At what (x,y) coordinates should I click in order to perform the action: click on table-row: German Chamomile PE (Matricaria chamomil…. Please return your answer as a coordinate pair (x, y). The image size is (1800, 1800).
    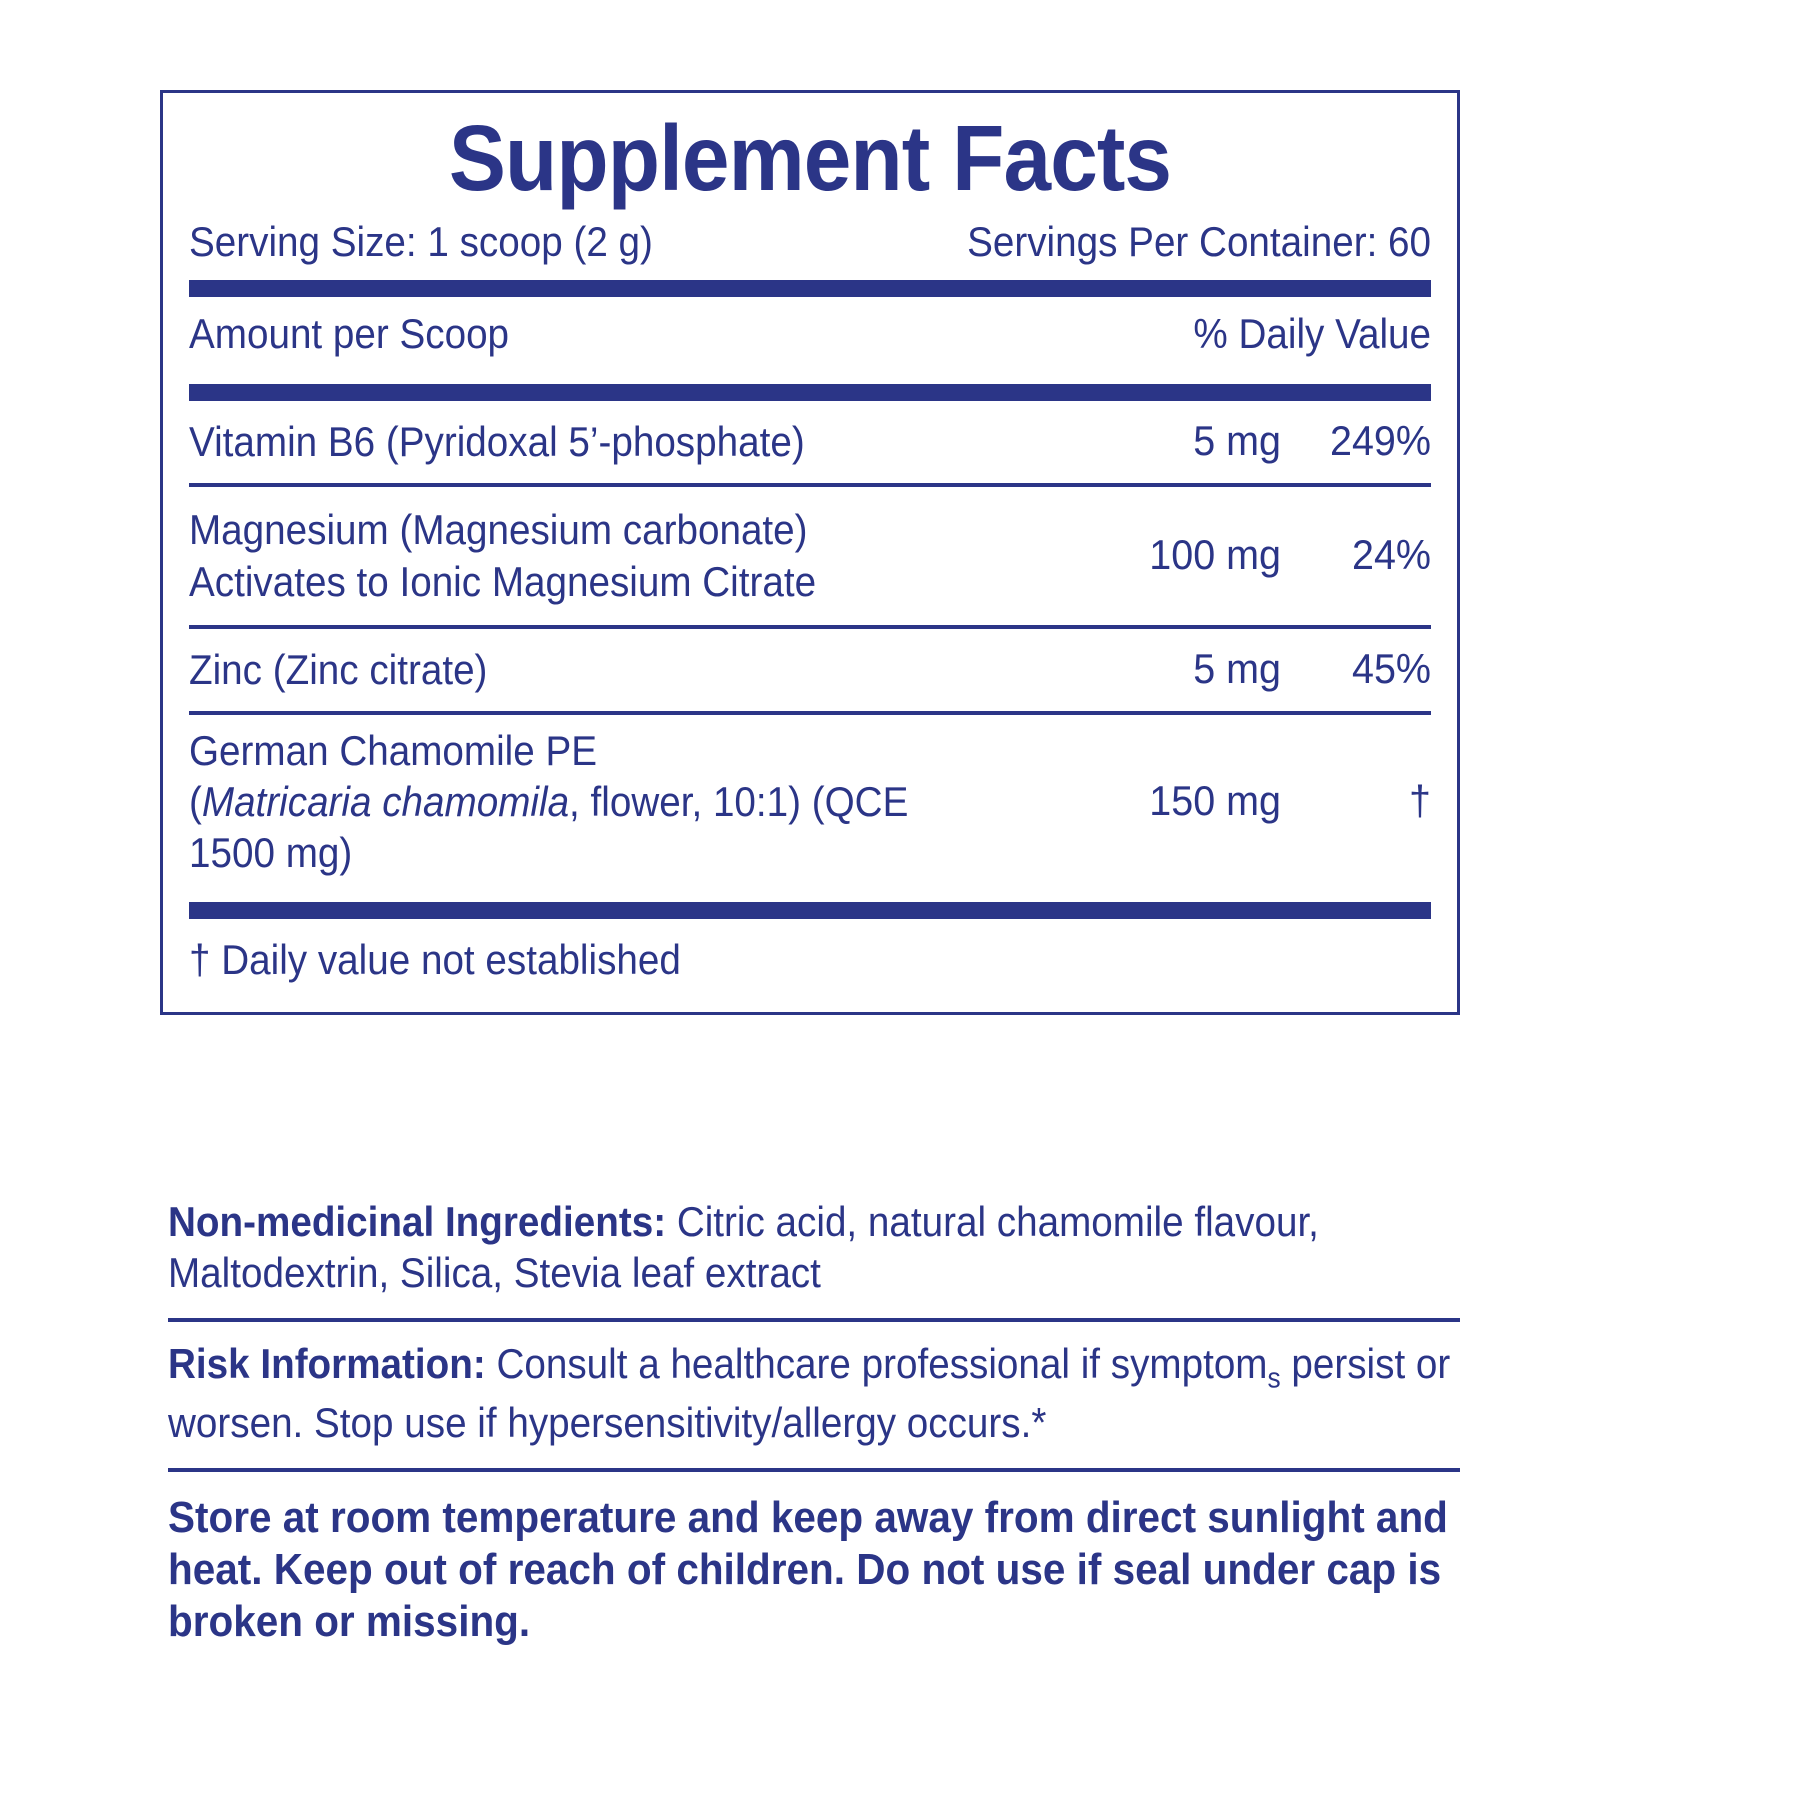
    Looking at the image, I should click on (810, 802).